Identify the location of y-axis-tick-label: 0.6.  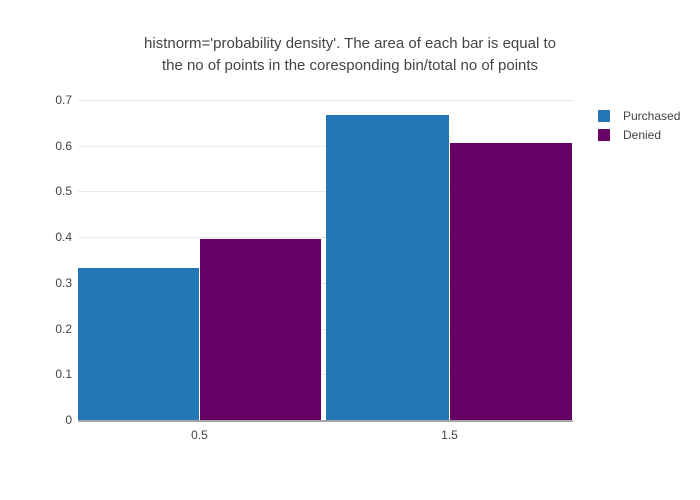
(63, 145).